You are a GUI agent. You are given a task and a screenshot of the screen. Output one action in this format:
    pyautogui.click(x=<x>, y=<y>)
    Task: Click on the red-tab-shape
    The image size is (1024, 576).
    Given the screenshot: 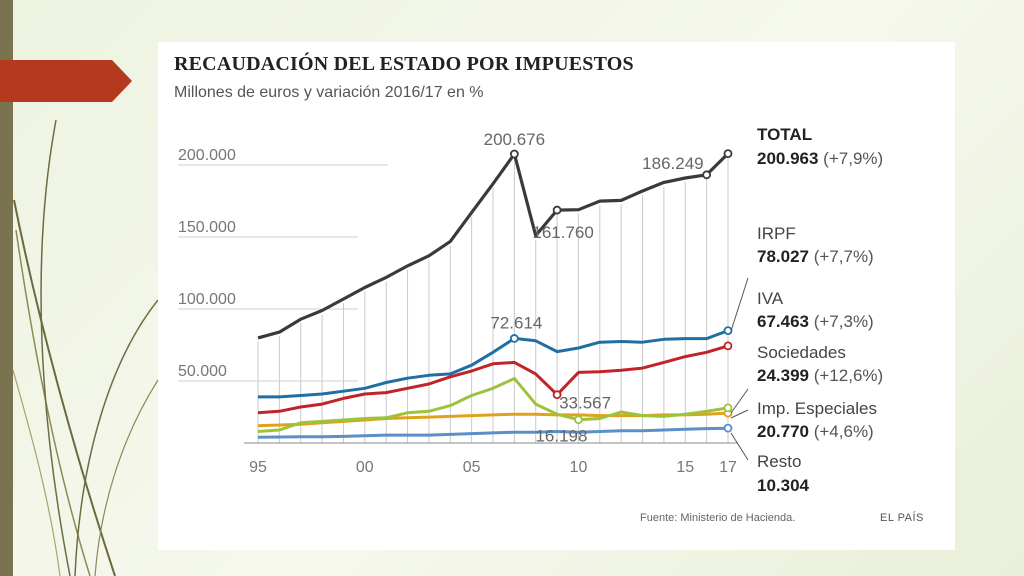 What is the action you would take?
    pyautogui.click(x=66, y=81)
    